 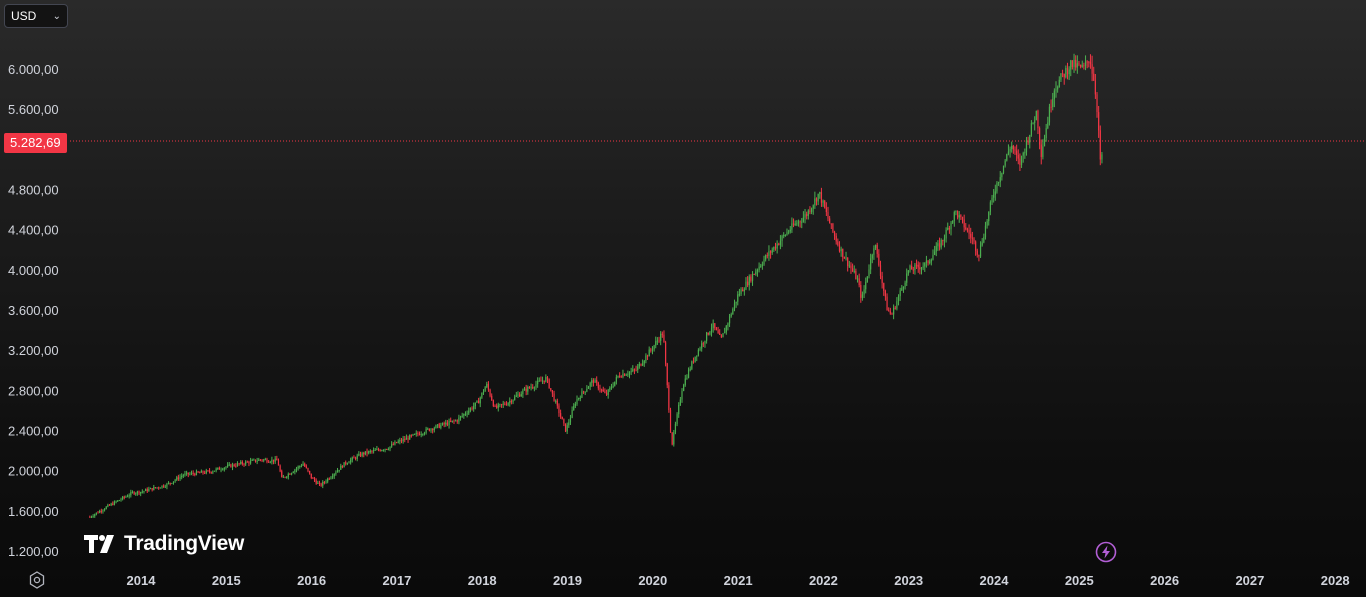 What do you see at coordinates (37, 580) in the screenshot?
I see `settings-icon` at bounding box center [37, 580].